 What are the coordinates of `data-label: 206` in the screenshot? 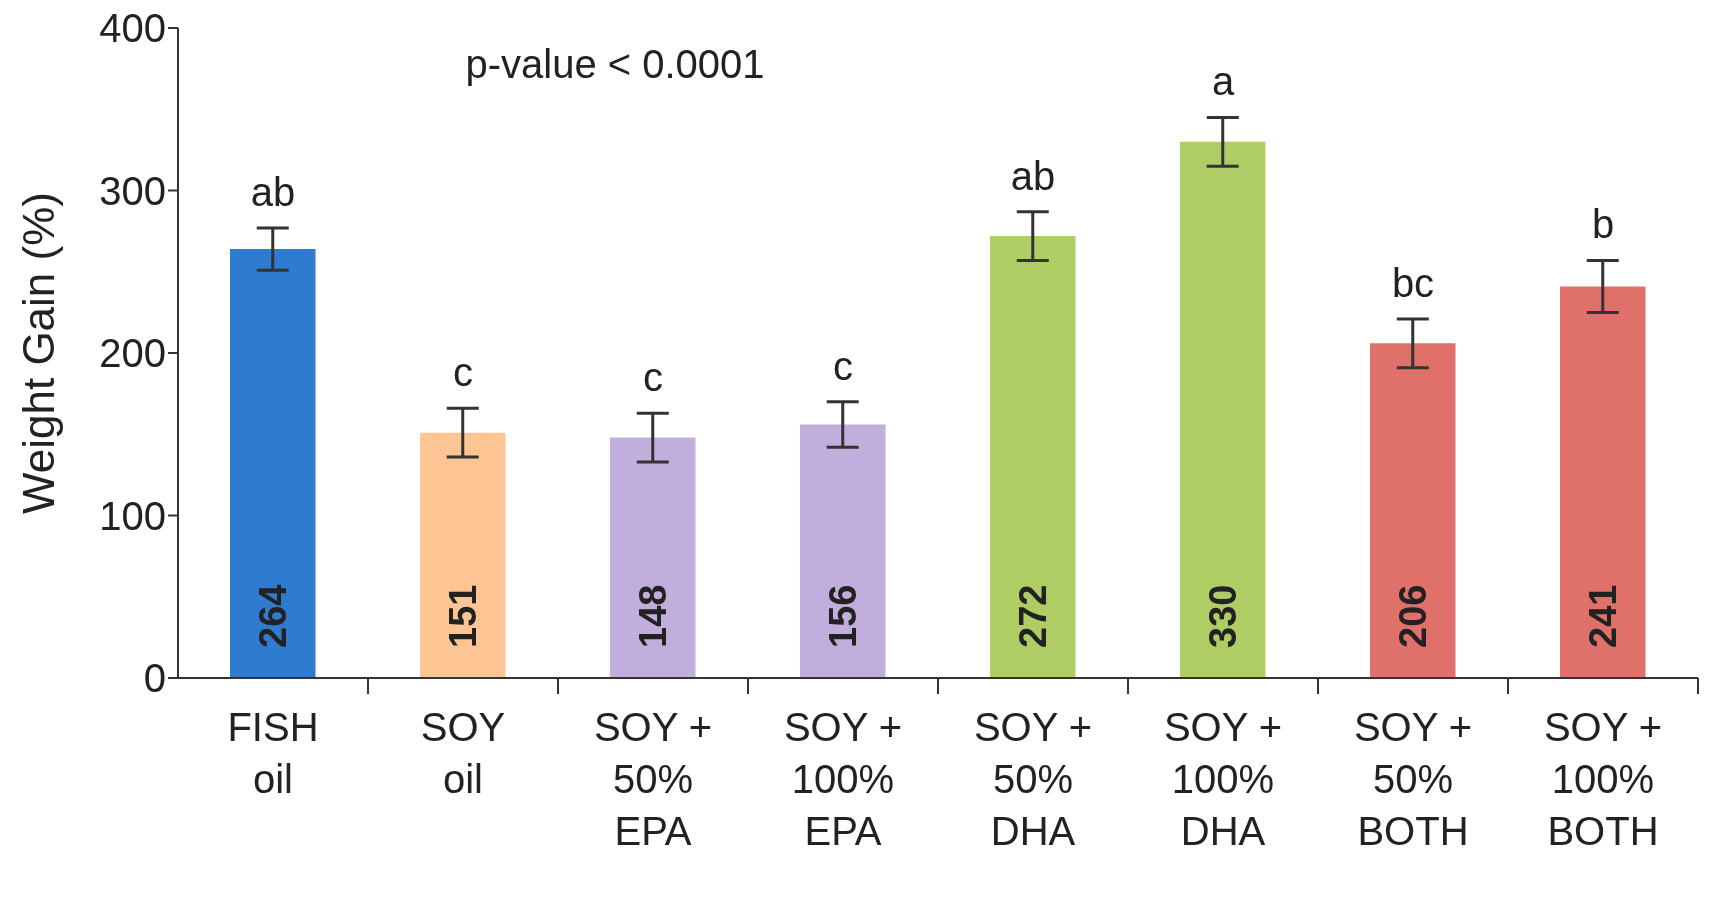 It's located at (1412, 616).